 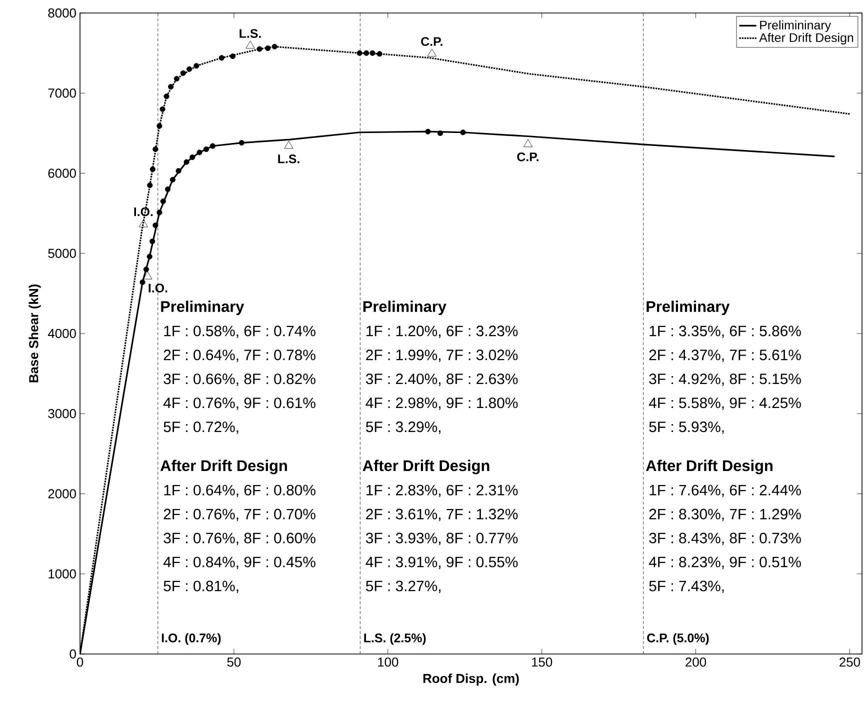 What do you see at coordinates (191, 639) in the screenshot?
I see `ref-line-label: I.O. (0.7%)` at bounding box center [191, 639].